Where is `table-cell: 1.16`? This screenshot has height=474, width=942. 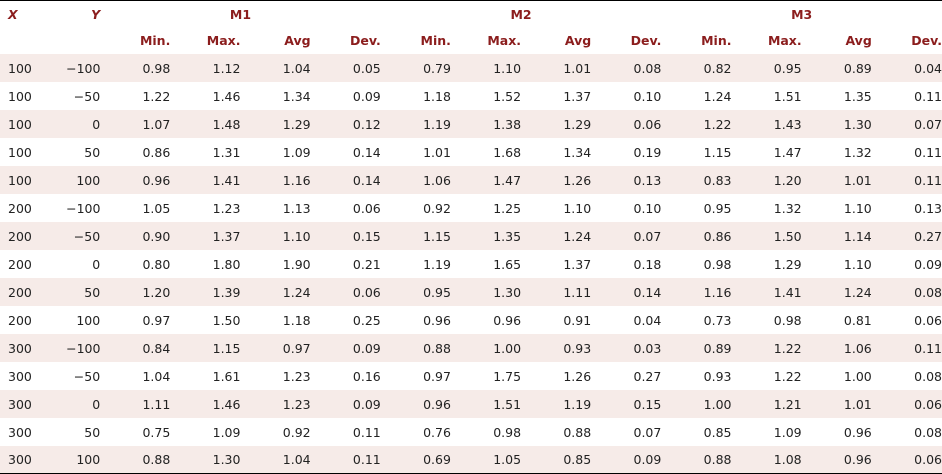
table-cell: 1.16 is located at coordinates (275, 180).